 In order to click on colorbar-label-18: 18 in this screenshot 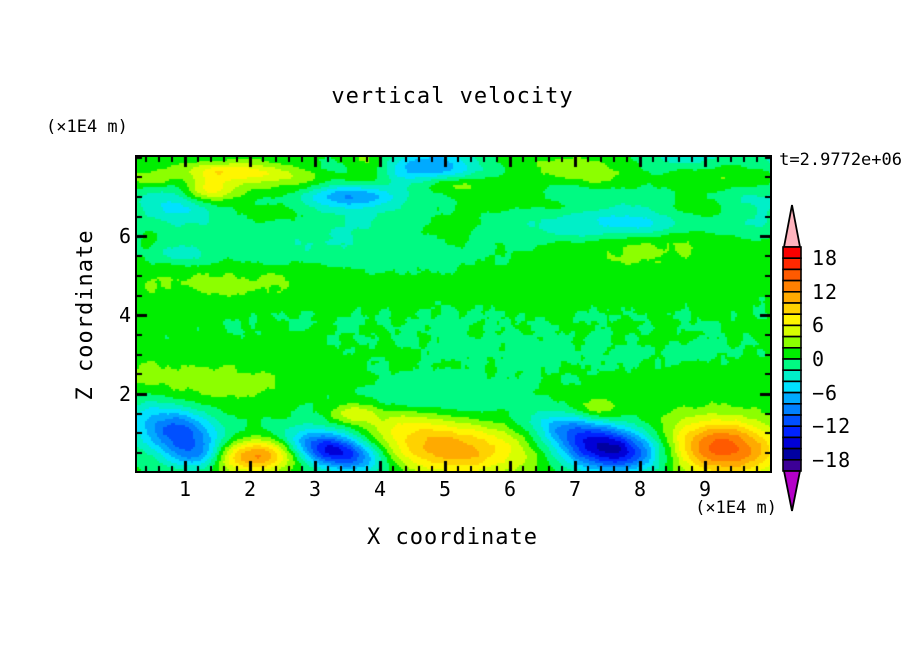, I will do `click(825, 258)`.